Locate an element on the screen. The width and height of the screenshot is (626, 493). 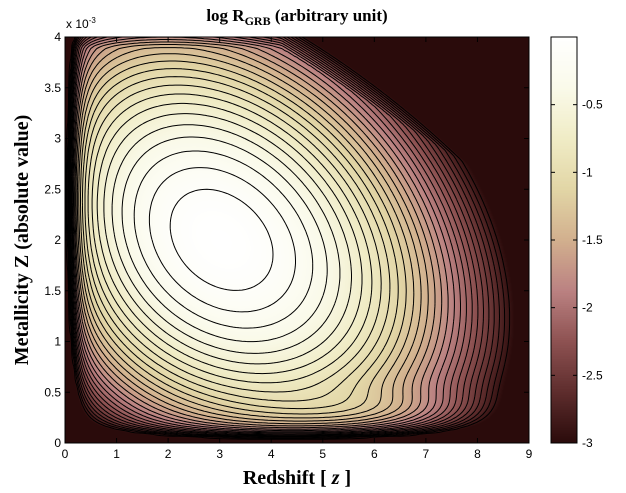
y-tick-label: 2.5 is located at coordinates (52, 189).